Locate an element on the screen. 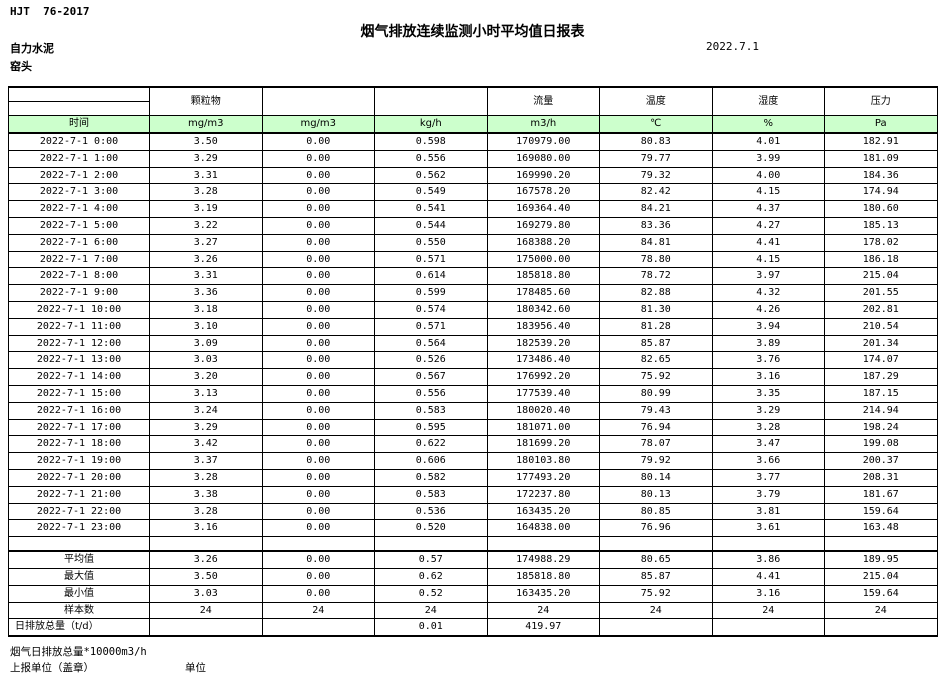 The height and width of the screenshot is (676, 945). value-cell: 3.76 is located at coordinates (768, 360).